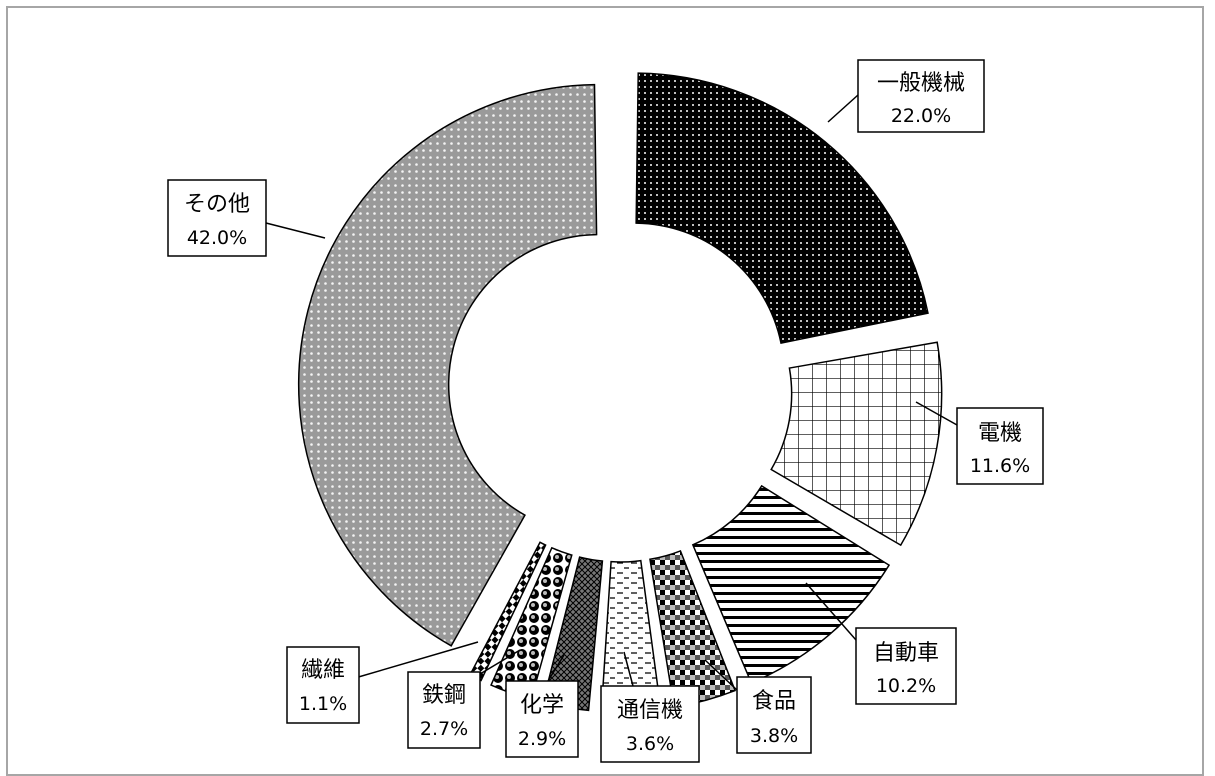  I want to click on slice-label-value: 3.8%, so click(774, 736).